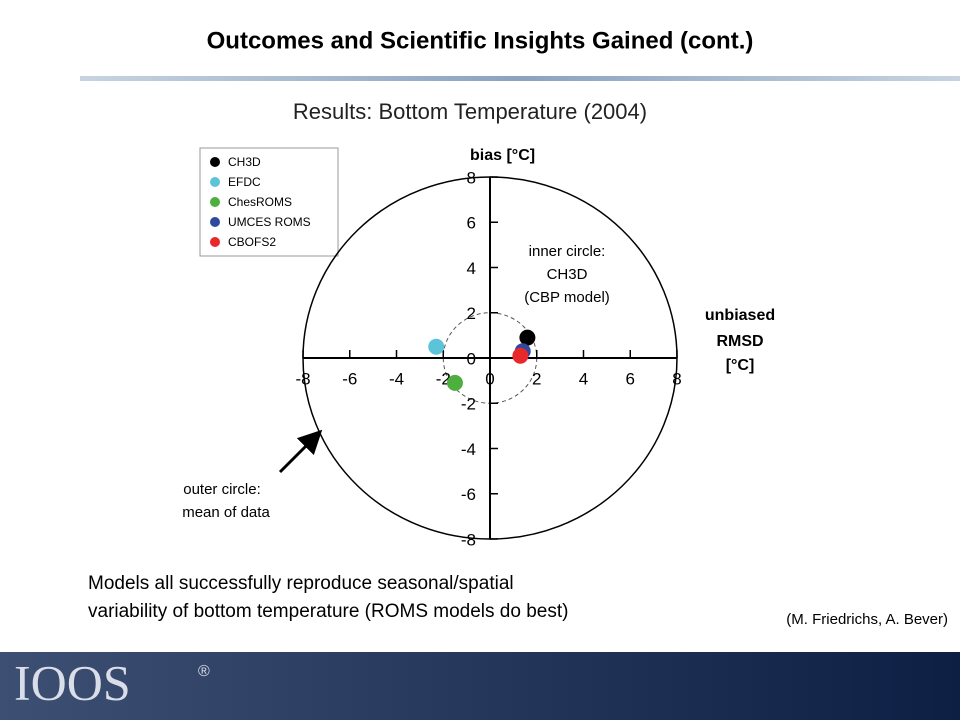 The image size is (960, 720). I want to click on x-tick-label: 2, so click(536, 378).